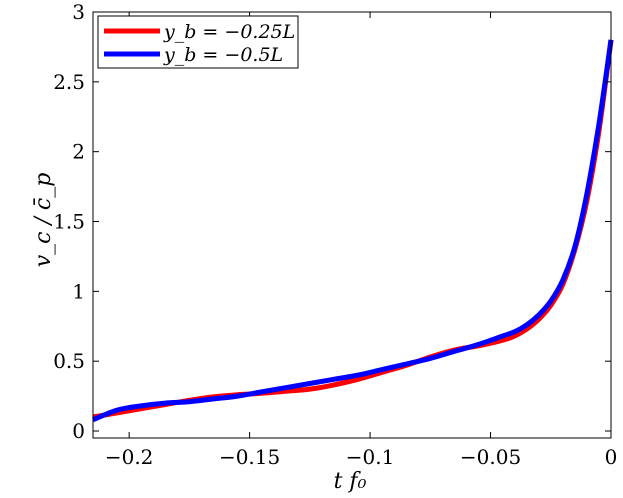 This screenshot has width=623, height=498. Describe the element at coordinates (229, 32) in the screenshot. I see `legend-label-series-1: y_b = −0.25L` at that location.